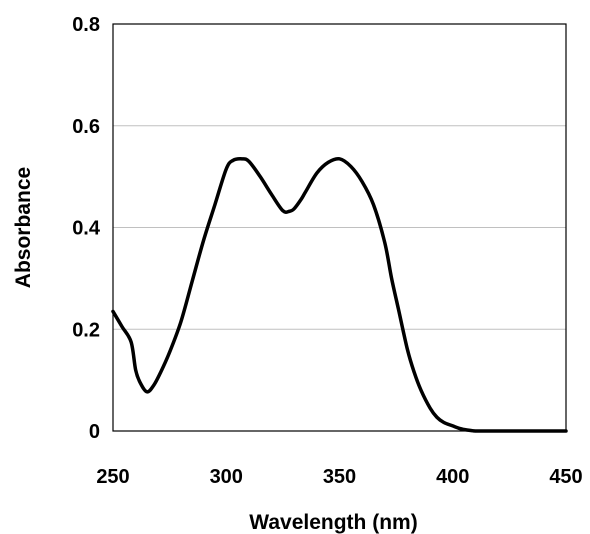  I want to click on y-tick-label: 0.6, so click(86, 127).